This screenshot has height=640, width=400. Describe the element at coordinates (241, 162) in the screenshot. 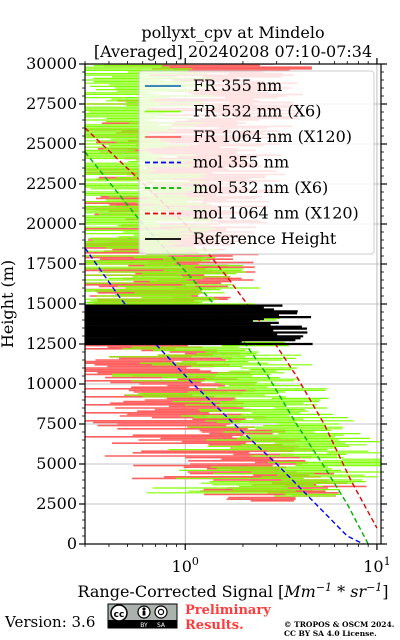

I see `legend-label: mol 355 nm` at that location.